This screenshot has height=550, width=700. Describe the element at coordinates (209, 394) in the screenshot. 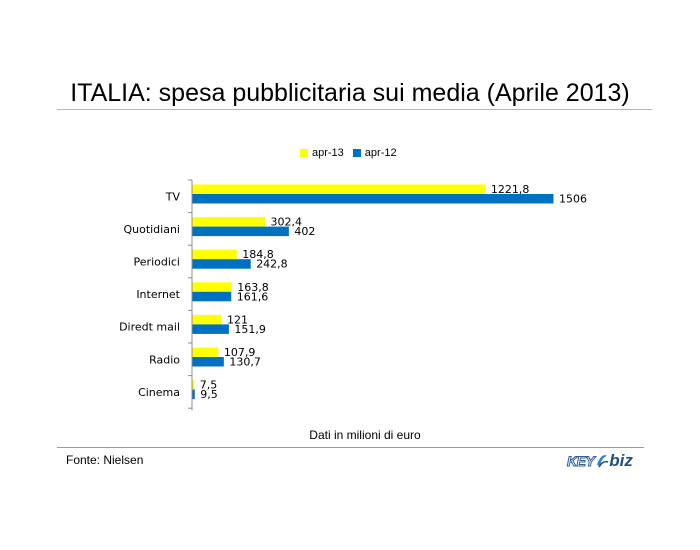

I see `data-label-apr-12-cinema: 9,5` at that location.